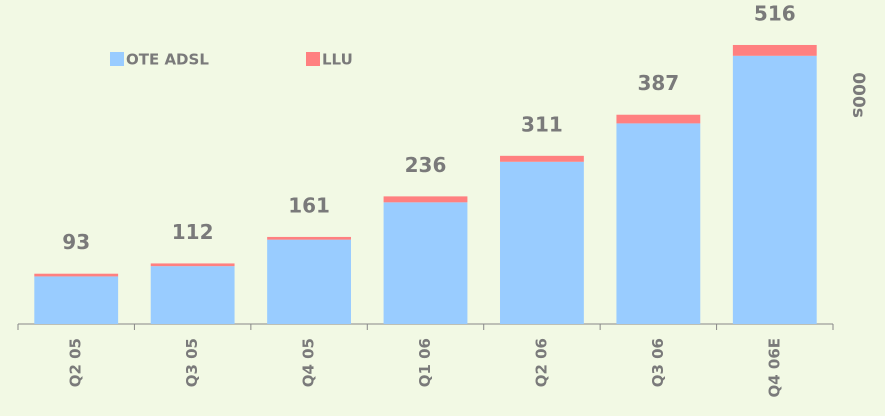 The height and width of the screenshot is (416, 885). What do you see at coordinates (658, 83) in the screenshot?
I see `total-label: 387` at bounding box center [658, 83].